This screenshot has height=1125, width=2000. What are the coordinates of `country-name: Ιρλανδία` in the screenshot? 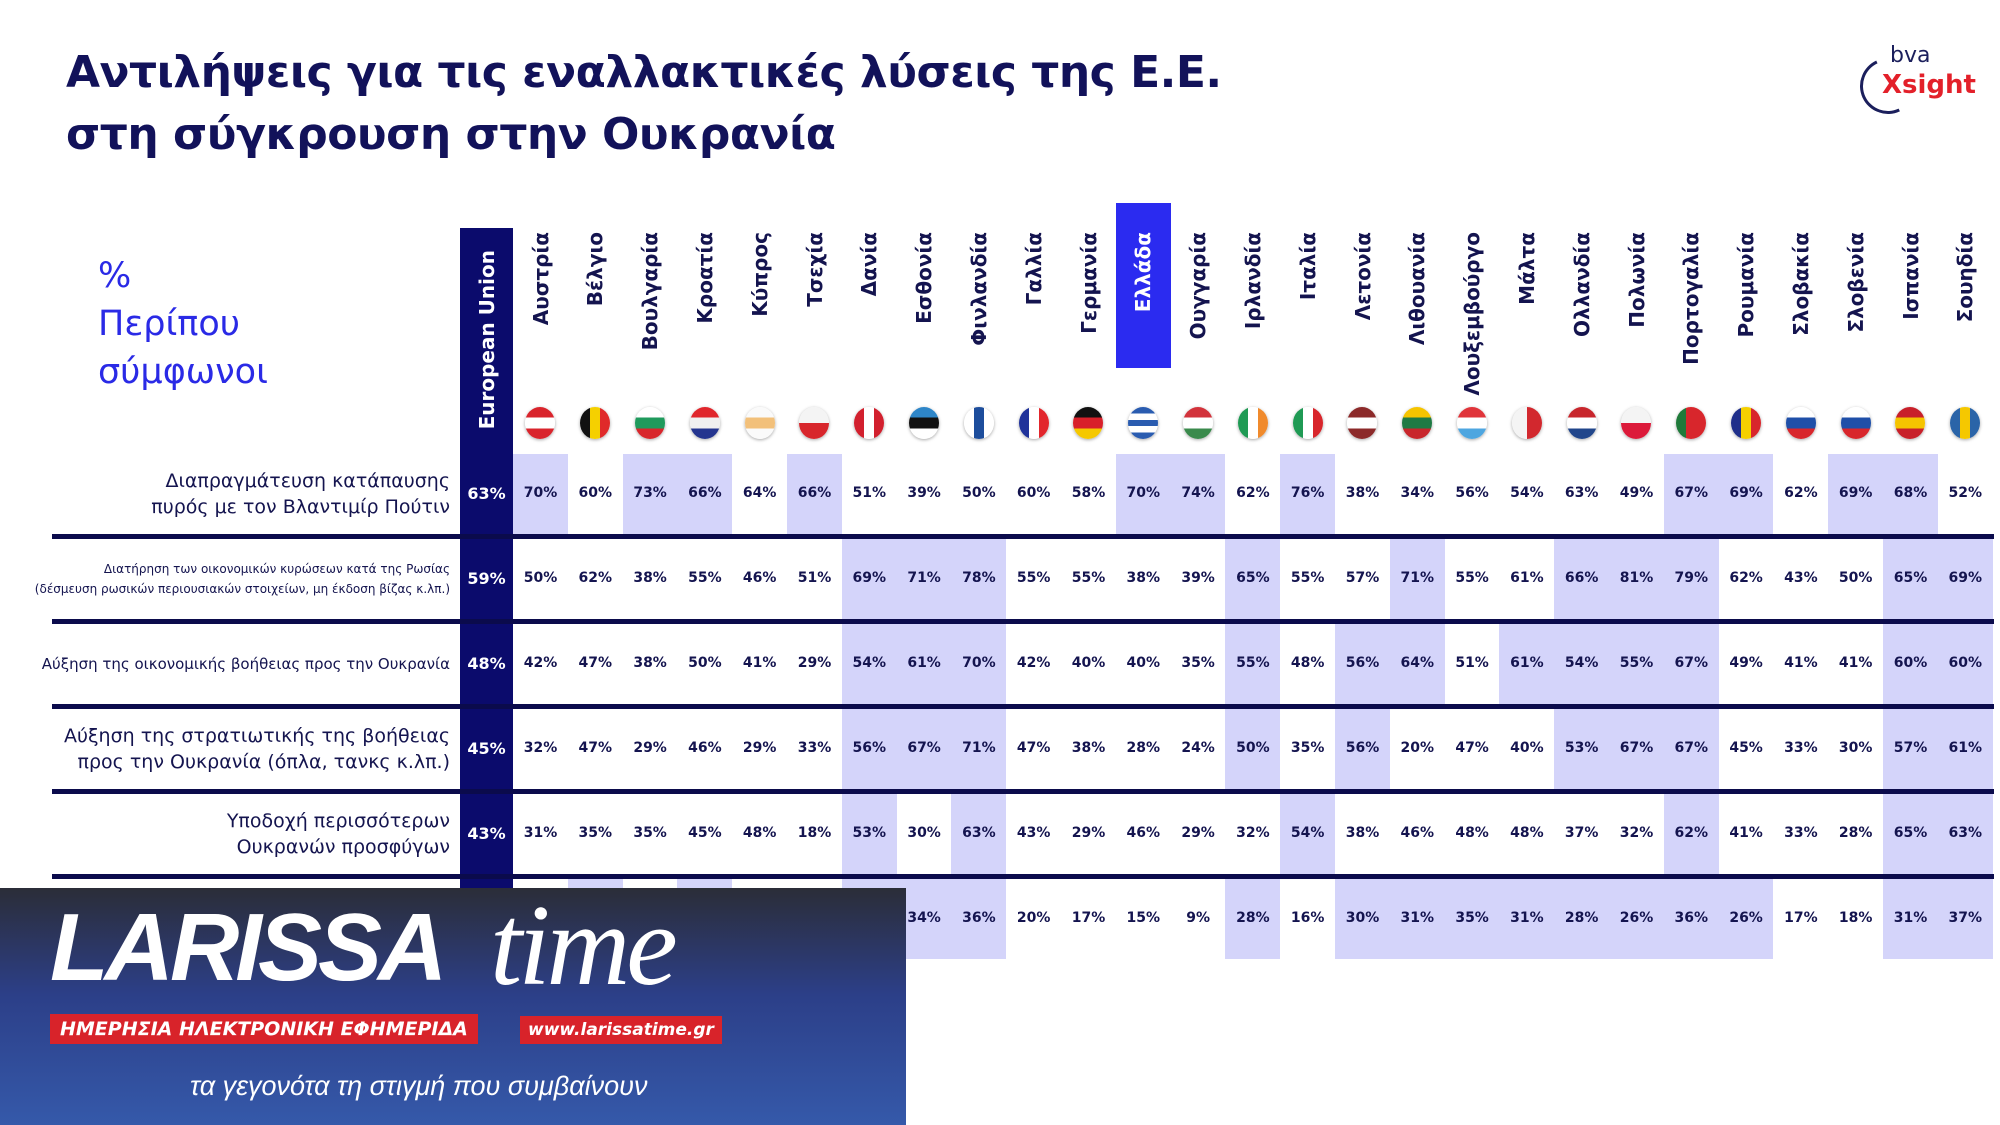 It's located at (1252, 281).